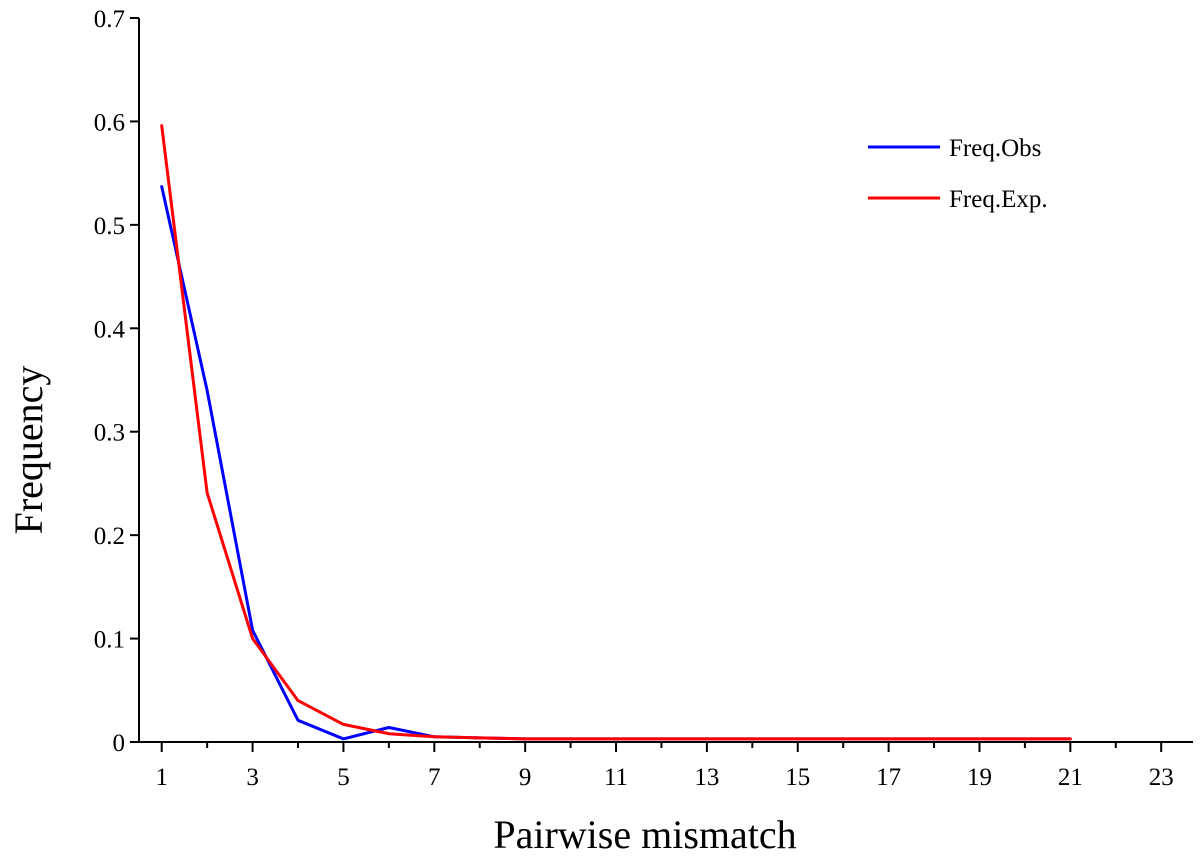 This screenshot has height=857, width=1200. What do you see at coordinates (109, 122) in the screenshot?
I see `y-tick-label: 0.6` at bounding box center [109, 122].